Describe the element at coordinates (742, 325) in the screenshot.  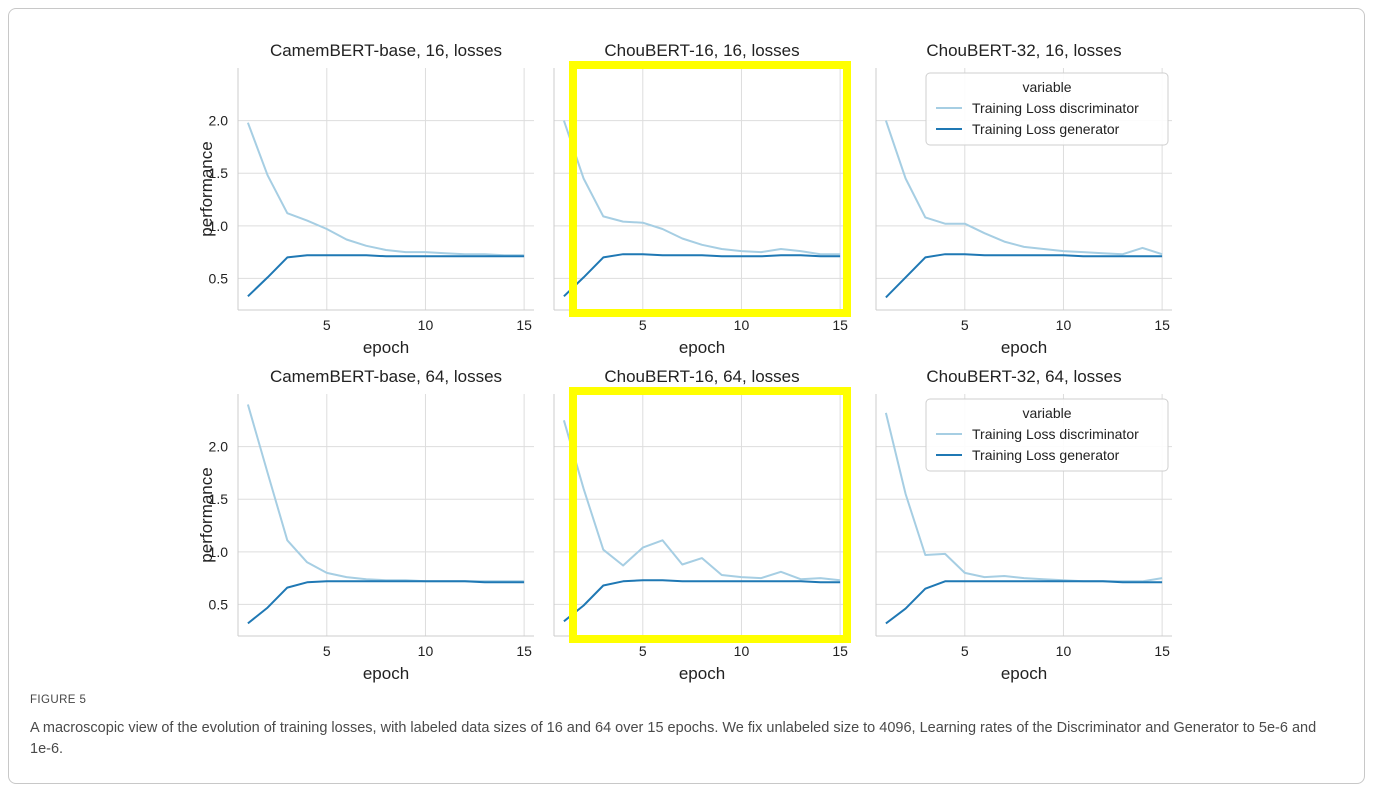
I see `panel-2-xtick-label: 10` at that location.